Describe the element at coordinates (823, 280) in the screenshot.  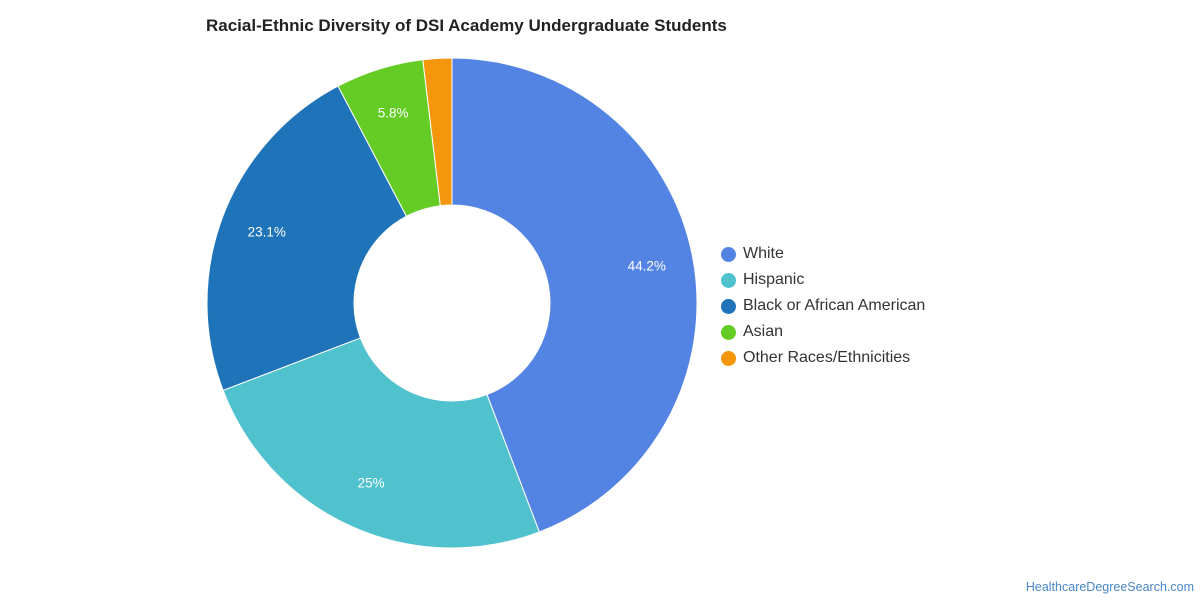
I see `legend-item: Hispanic` at that location.